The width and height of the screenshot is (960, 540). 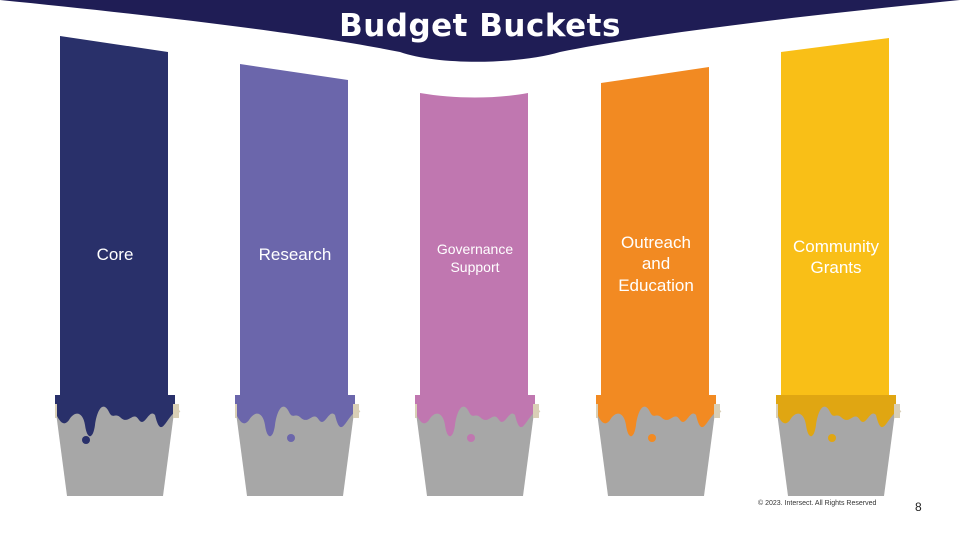 I want to click on paint-bucket-community-graphic, so click(x=839, y=267).